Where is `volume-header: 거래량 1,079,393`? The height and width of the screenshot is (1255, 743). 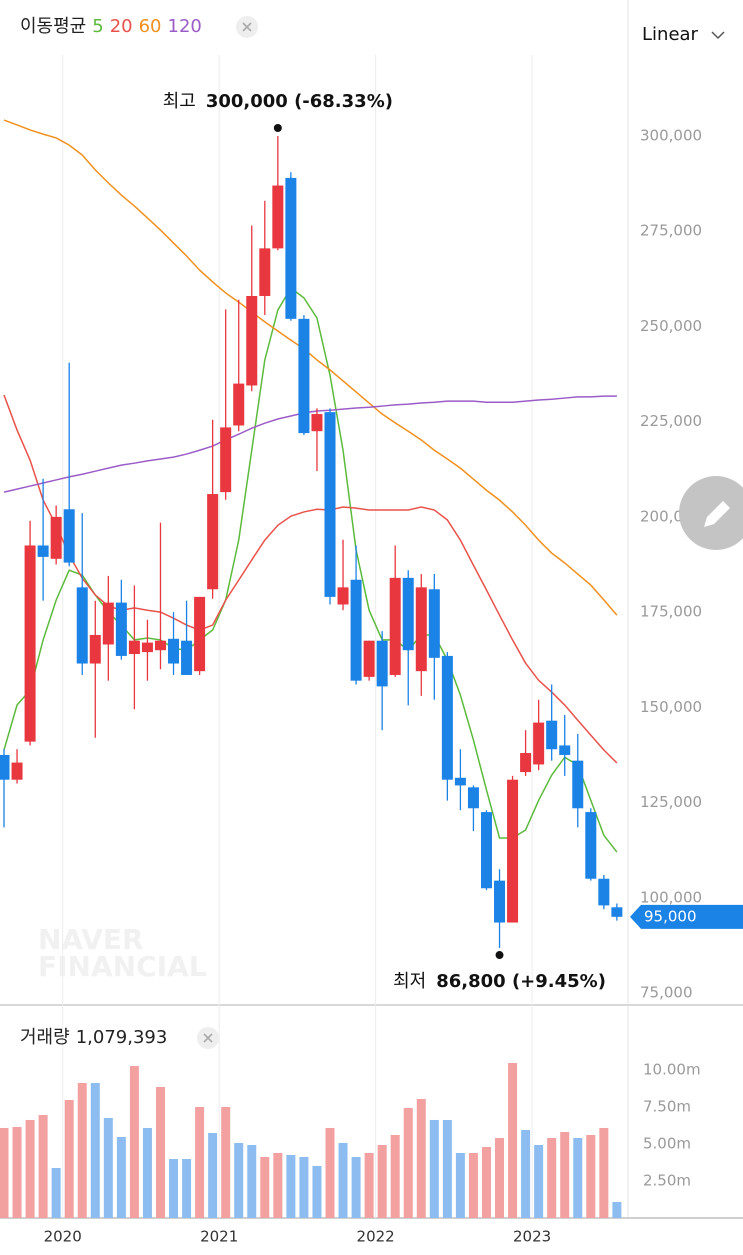
volume-header: 거래량 1,079,393 is located at coordinates (93, 1037).